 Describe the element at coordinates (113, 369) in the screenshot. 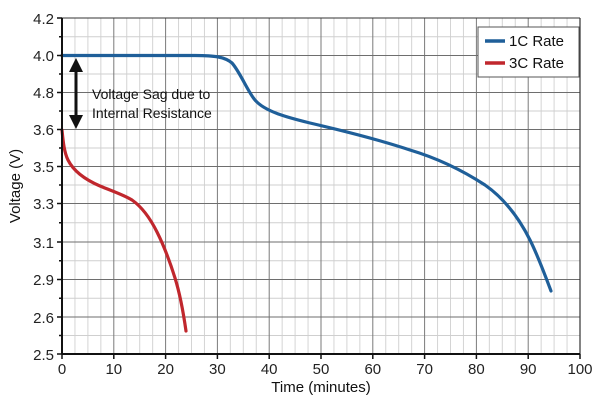

I see `x-tick-label: 10` at that location.